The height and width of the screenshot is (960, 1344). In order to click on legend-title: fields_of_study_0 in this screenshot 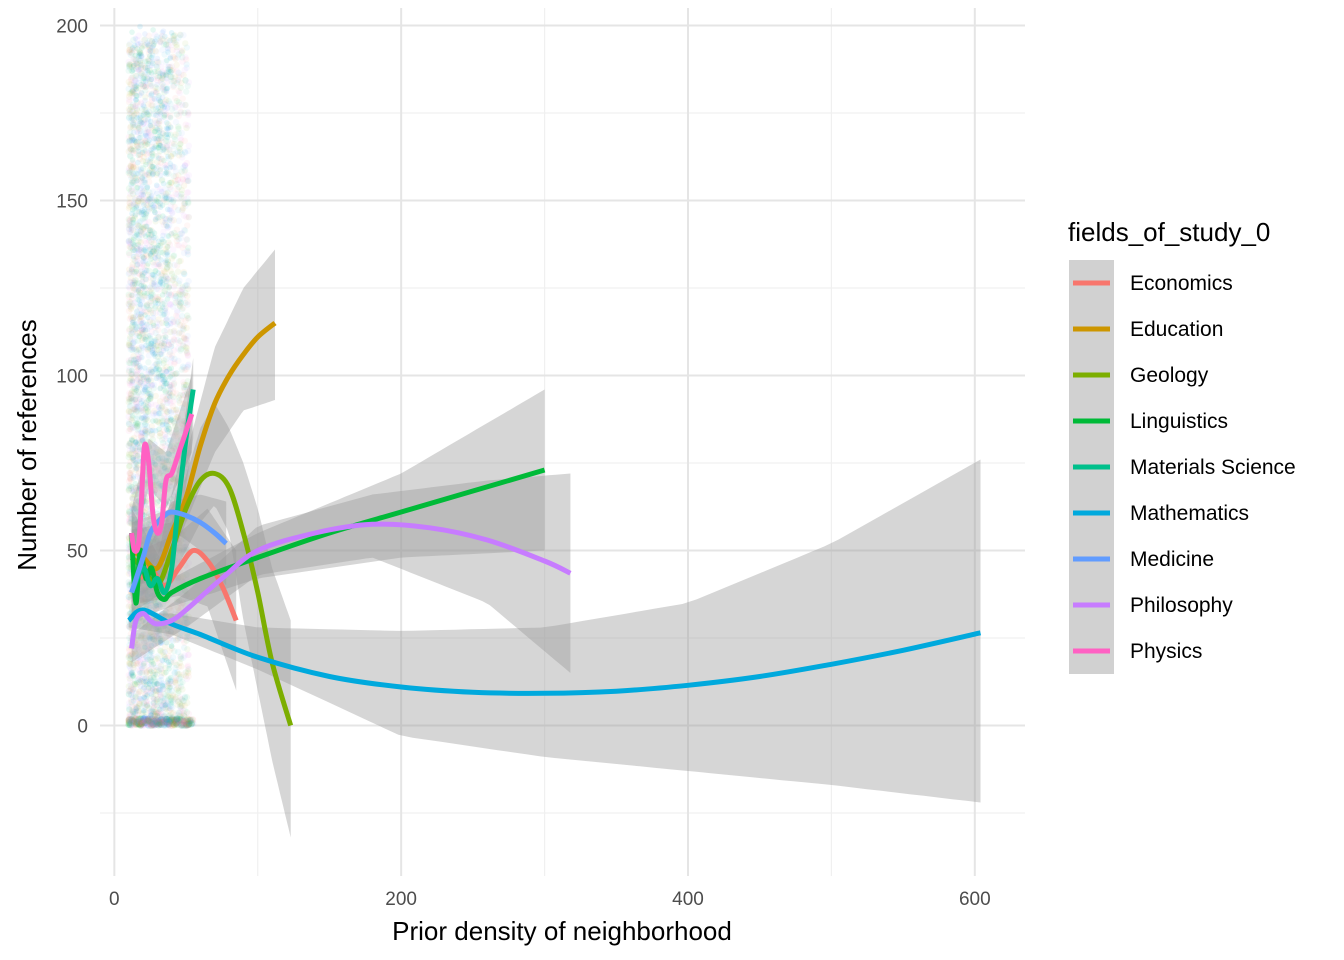, I will do `click(1169, 232)`.